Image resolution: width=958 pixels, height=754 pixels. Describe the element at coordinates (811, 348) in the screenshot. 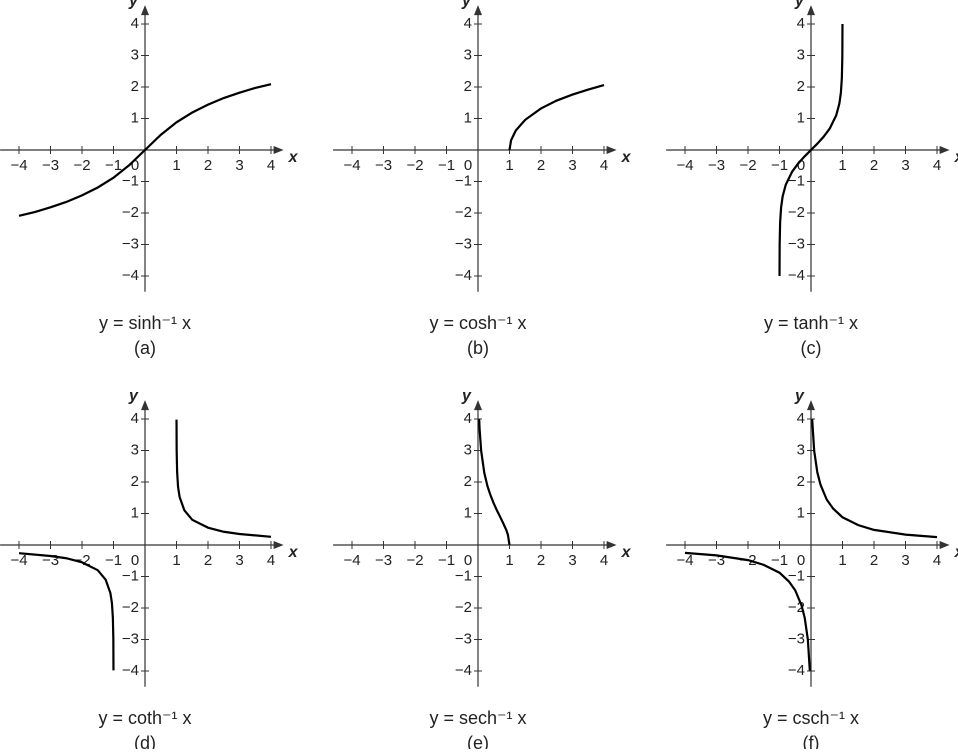

I see `panel-label: (c)` at that location.